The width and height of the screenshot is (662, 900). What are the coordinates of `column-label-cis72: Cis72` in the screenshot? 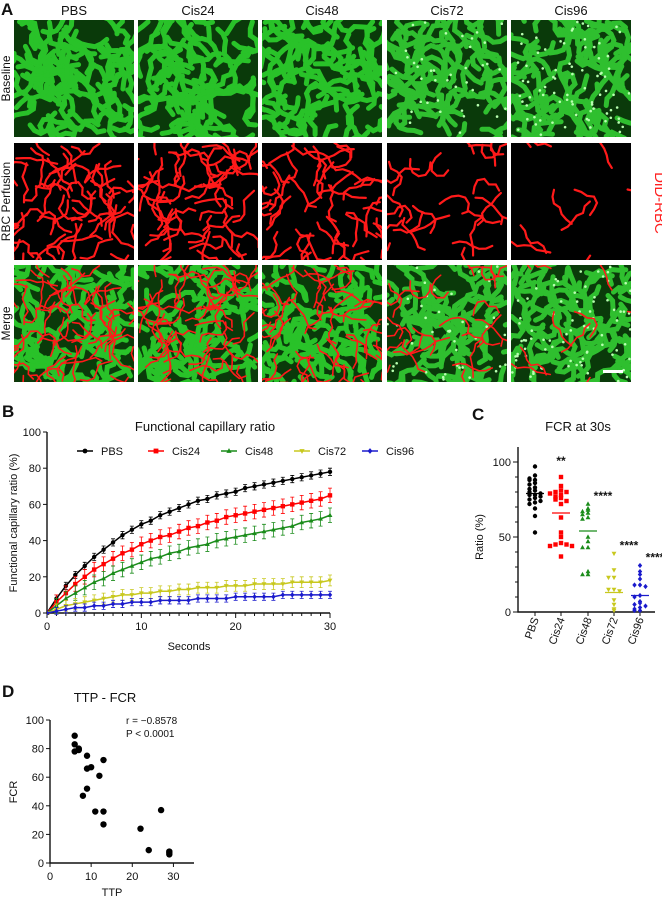 It's located at (446, 10).